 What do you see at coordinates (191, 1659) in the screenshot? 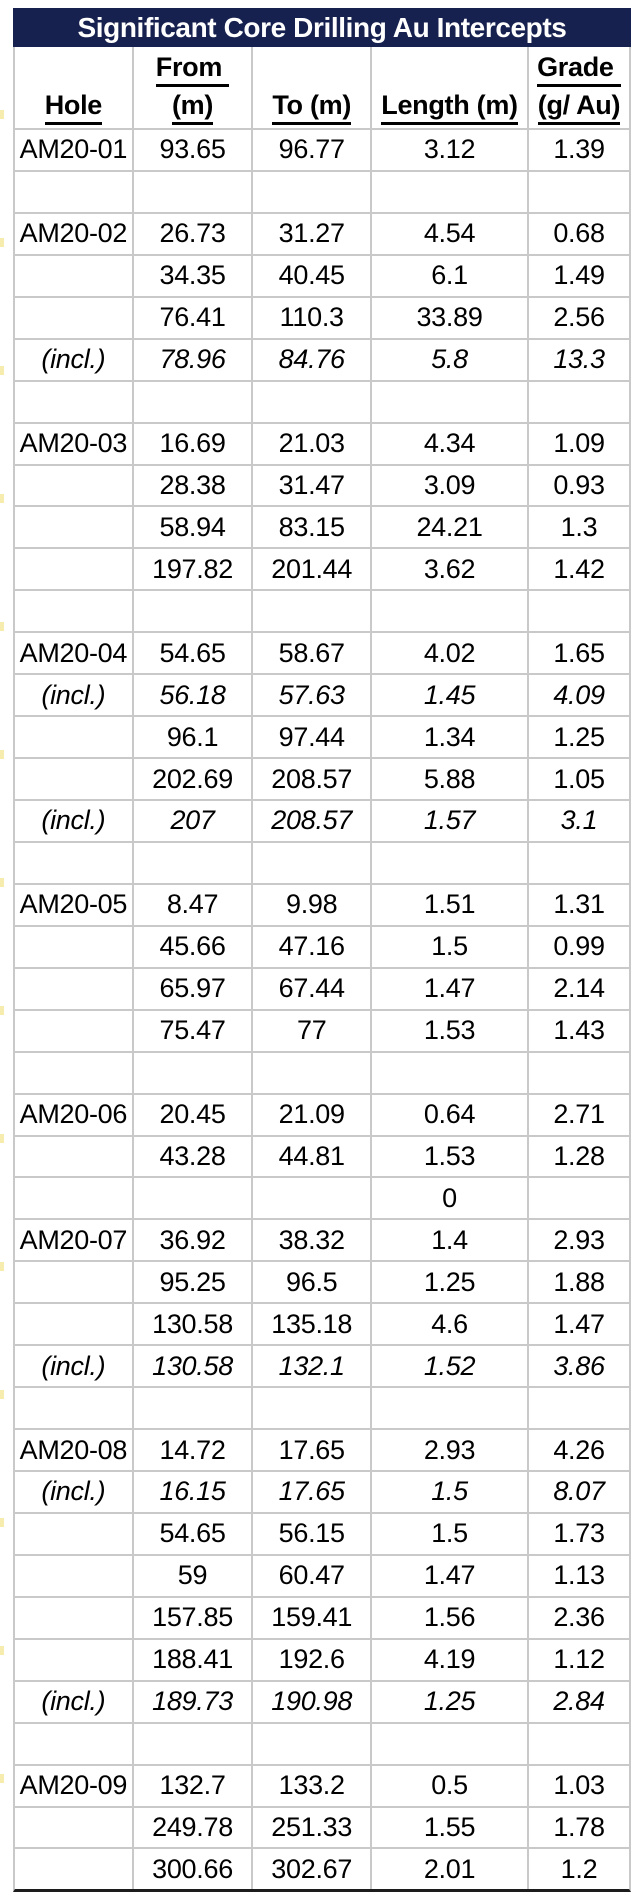
I see `cell-from: 188.41` at bounding box center [191, 1659].